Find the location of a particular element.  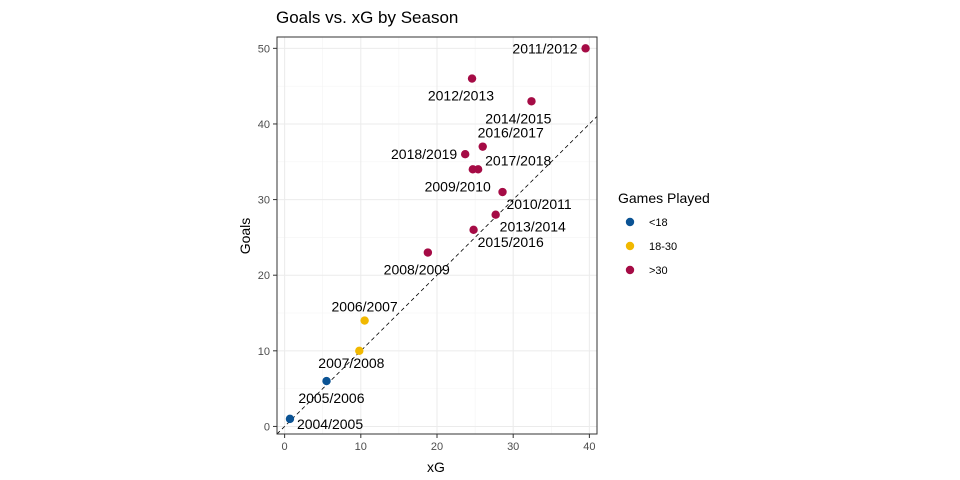

data-label: 2018/2019 is located at coordinates (424, 154).